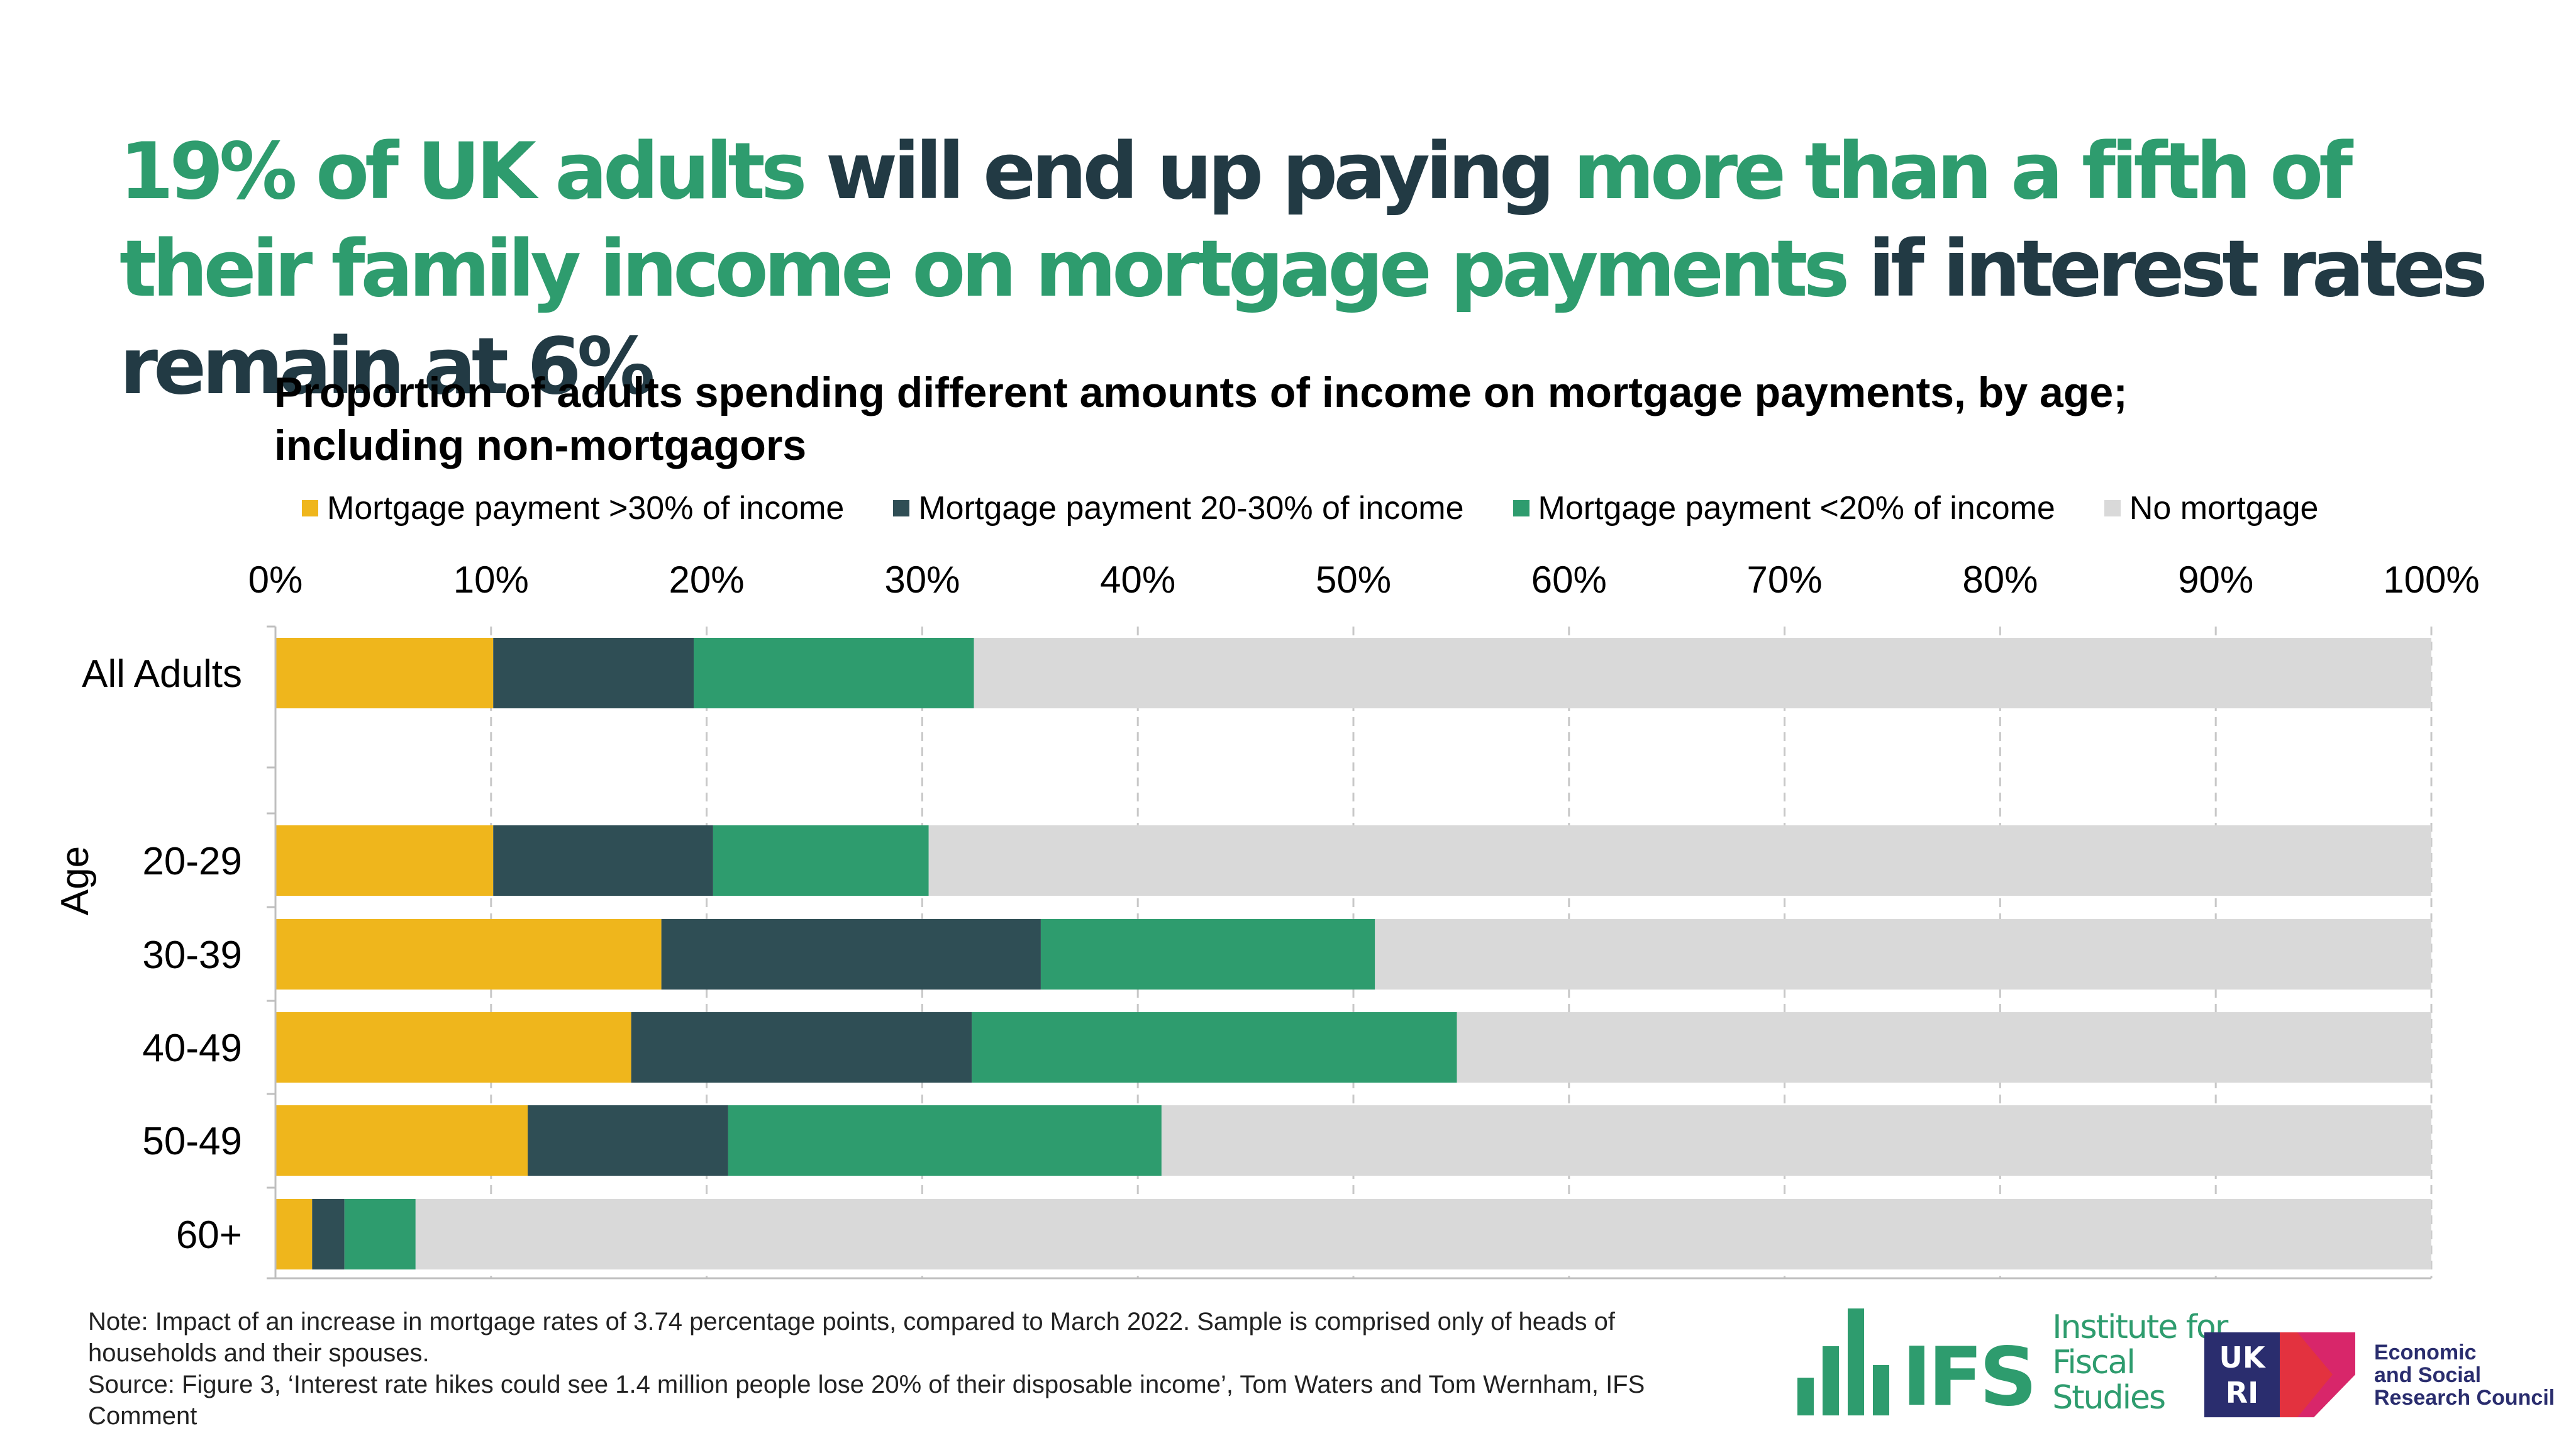  What do you see at coordinates (2215, 580) in the screenshot?
I see `x-tick-label: 90%` at bounding box center [2215, 580].